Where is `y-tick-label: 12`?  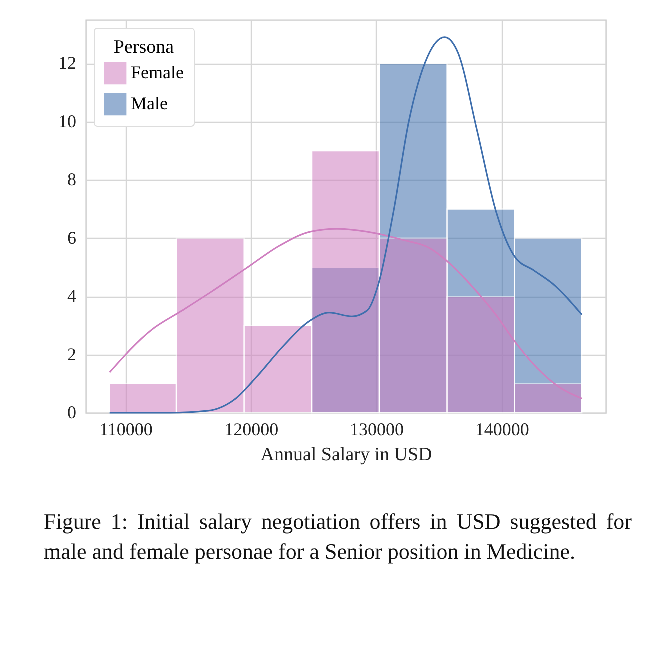
y-tick-label: 12 is located at coordinates (67, 63).